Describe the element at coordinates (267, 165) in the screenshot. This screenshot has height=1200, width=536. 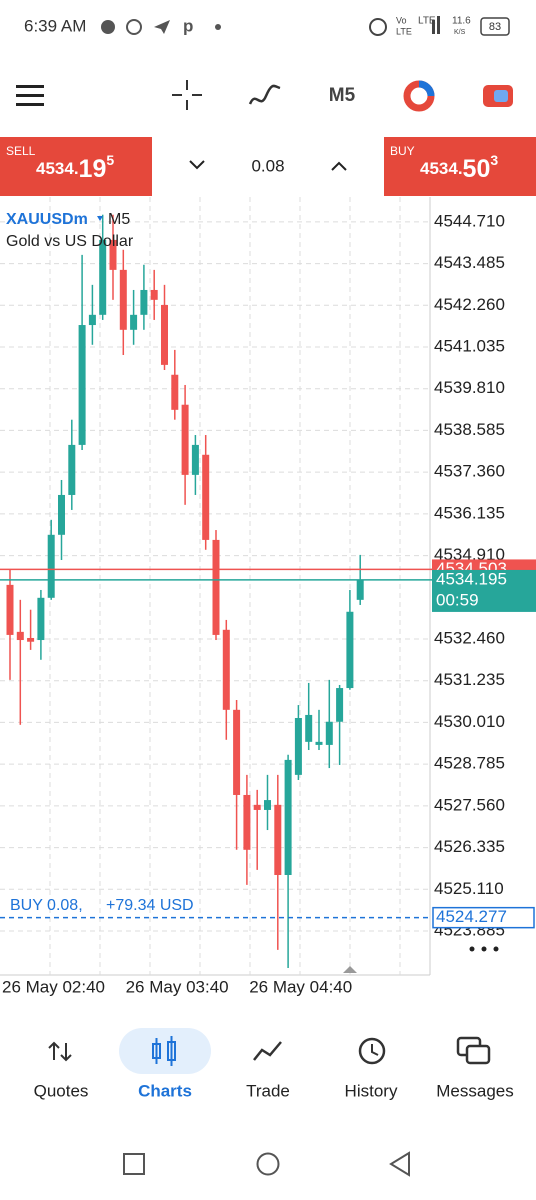
I see `volume: 0.08` at that location.